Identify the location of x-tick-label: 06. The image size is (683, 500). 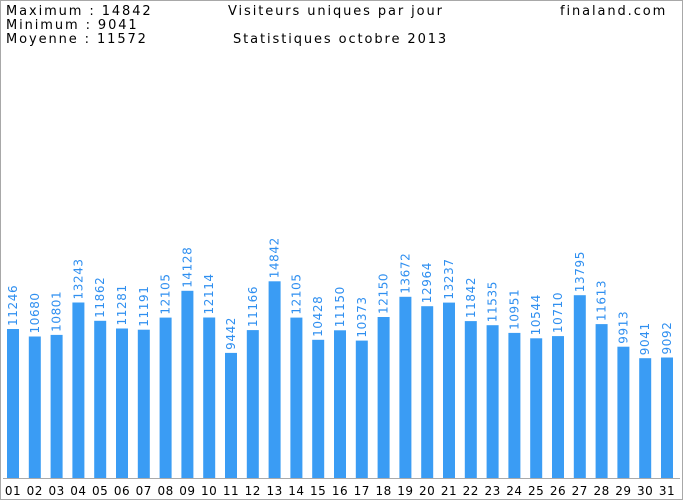
(122, 491).